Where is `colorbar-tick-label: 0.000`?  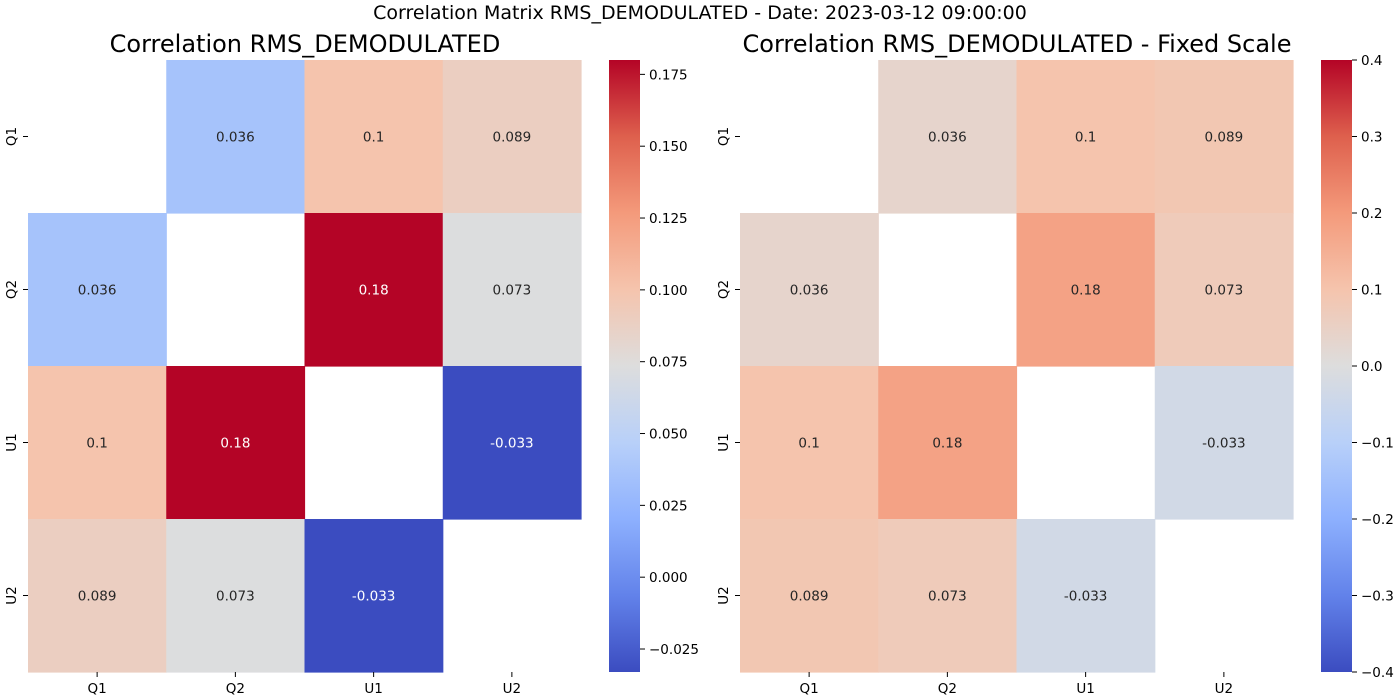 colorbar-tick-label: 0.000 is located at coordinates (668, 578).